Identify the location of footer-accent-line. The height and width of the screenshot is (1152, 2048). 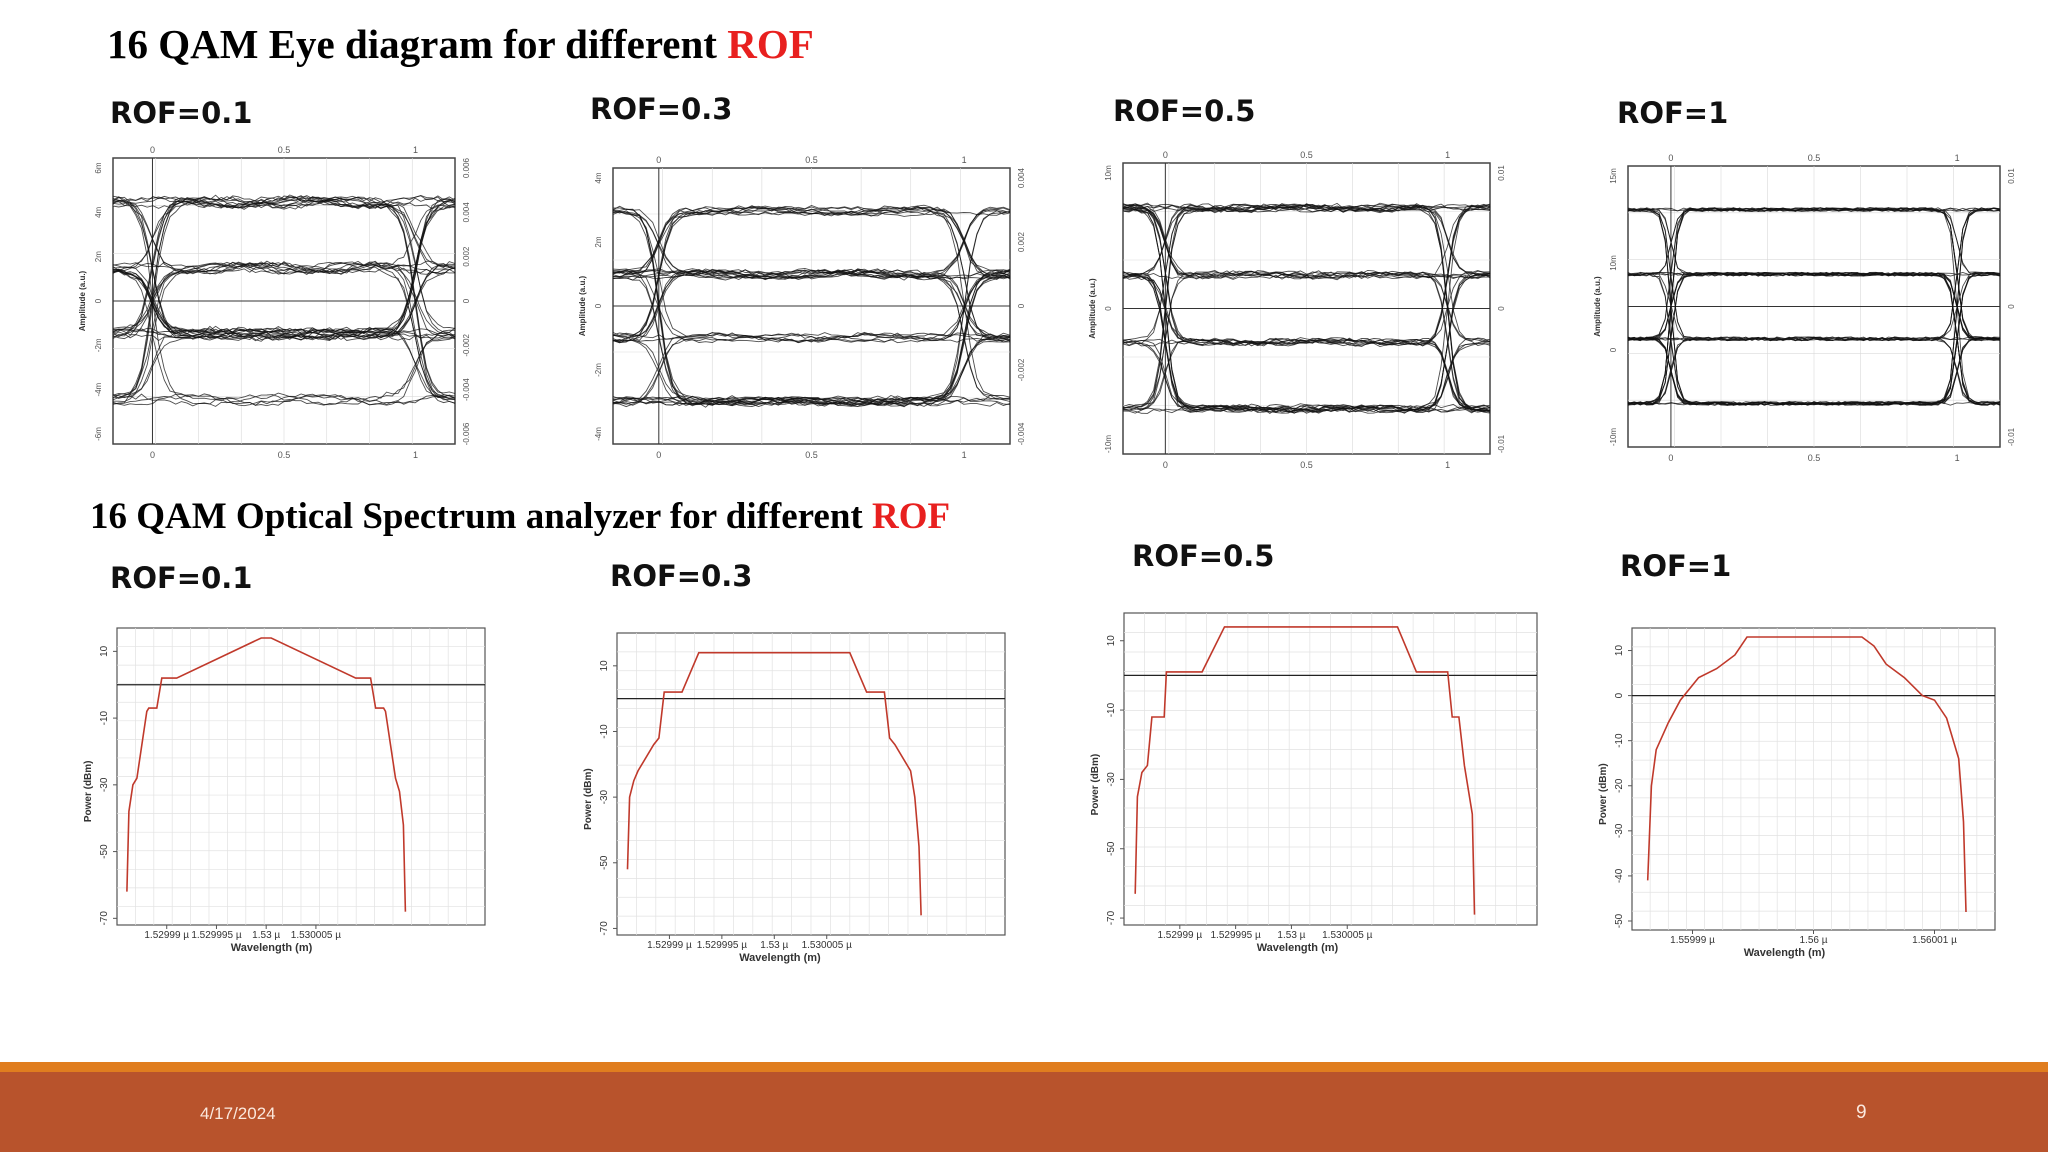
(1024, 1067).